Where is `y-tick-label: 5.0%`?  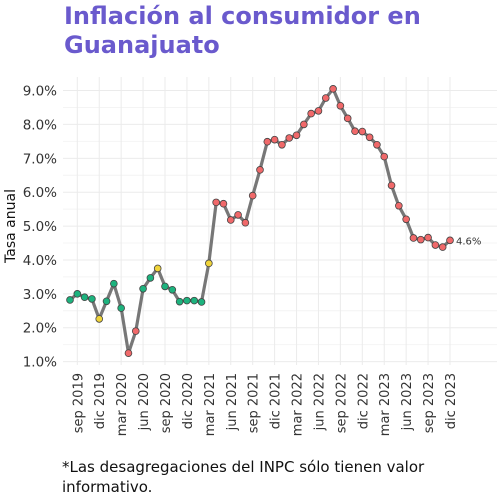 y-tick-label: 5.0% is located at coordinates (40, 227).